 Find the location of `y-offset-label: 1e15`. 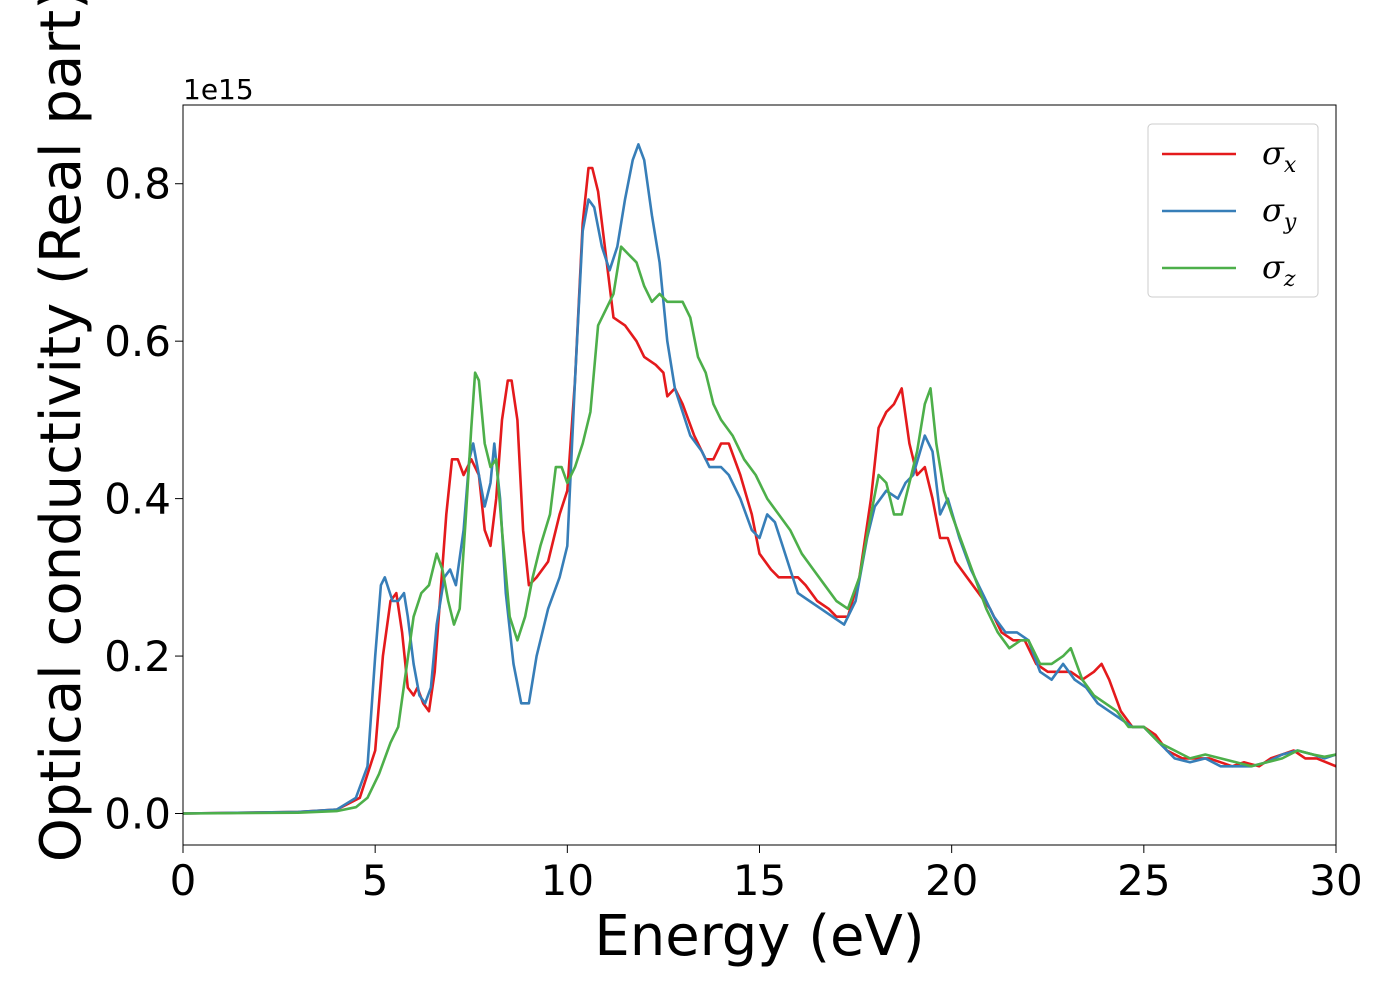

y-offset-label: 1e15 is located at coordinates (218, 89).